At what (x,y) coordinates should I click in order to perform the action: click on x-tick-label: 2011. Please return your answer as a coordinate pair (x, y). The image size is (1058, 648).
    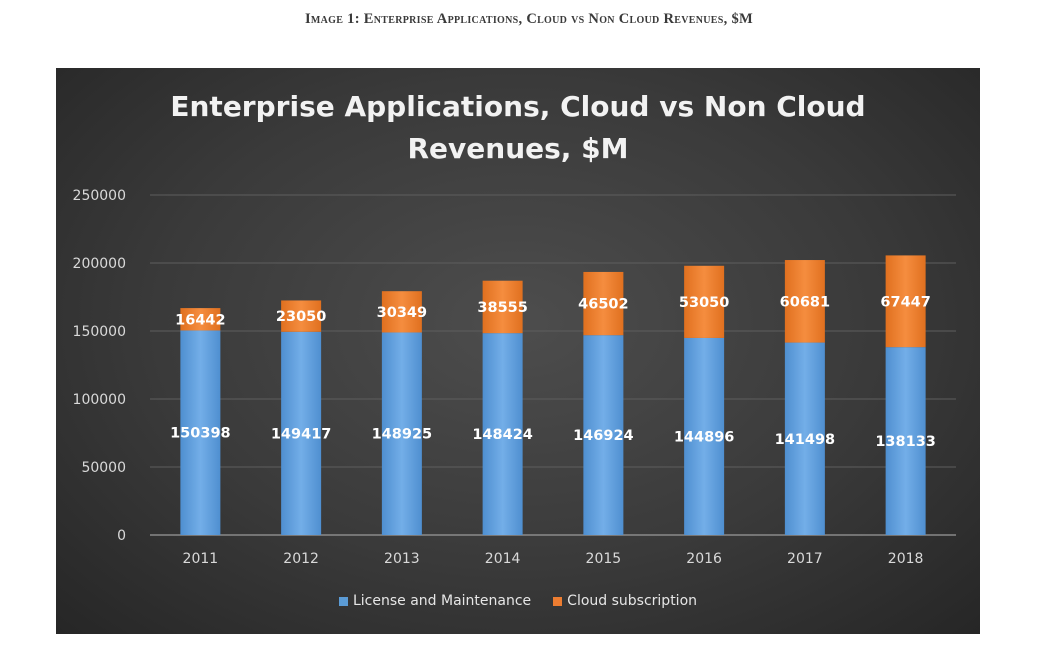
    Looking at the image, I should click on (201, 559).